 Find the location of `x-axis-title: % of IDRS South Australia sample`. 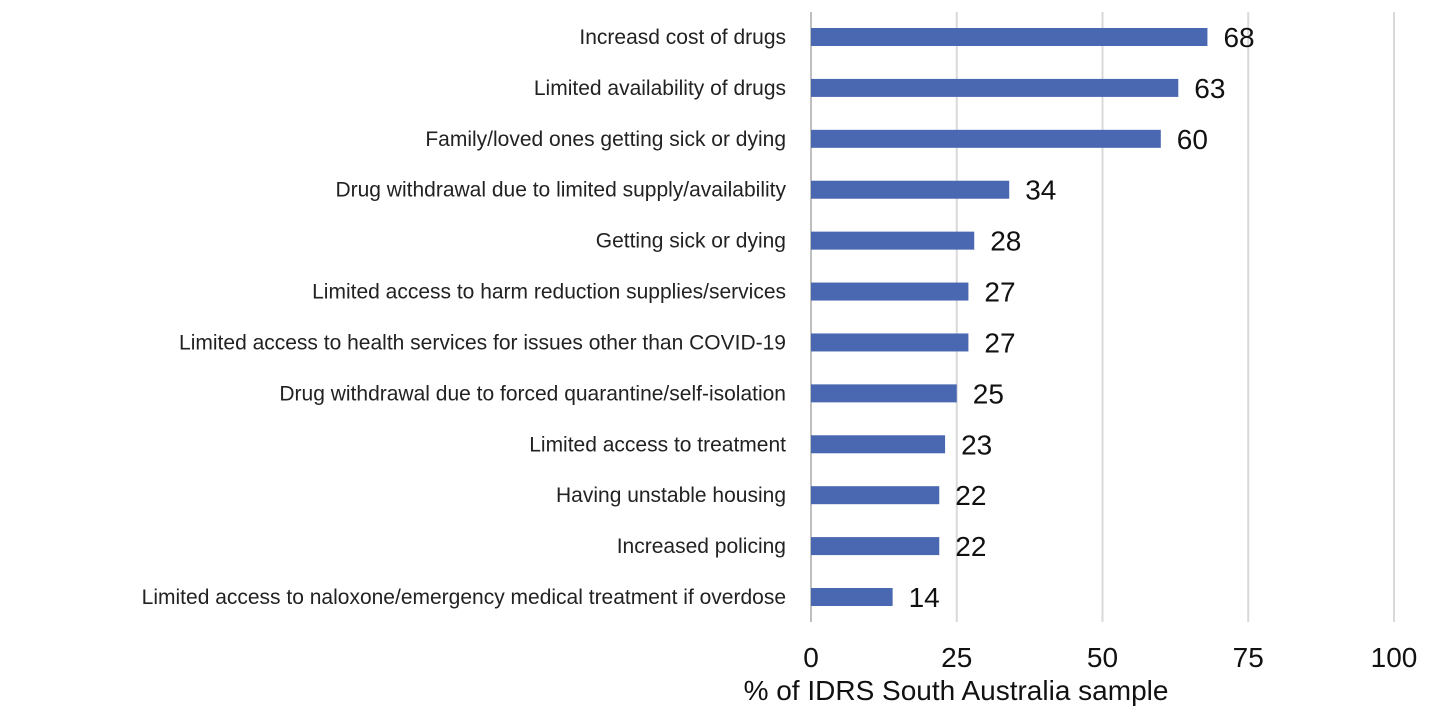

x-axis-title: % of IDRS South Australia sample is located at coordinates (956, 690).